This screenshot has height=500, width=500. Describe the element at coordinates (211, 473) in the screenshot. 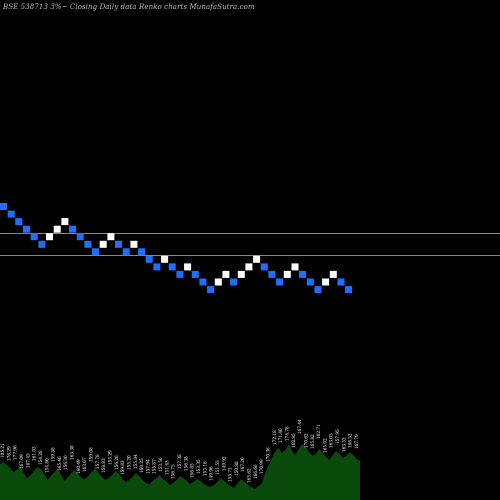

I see `volume-label: 149.96` at that location.